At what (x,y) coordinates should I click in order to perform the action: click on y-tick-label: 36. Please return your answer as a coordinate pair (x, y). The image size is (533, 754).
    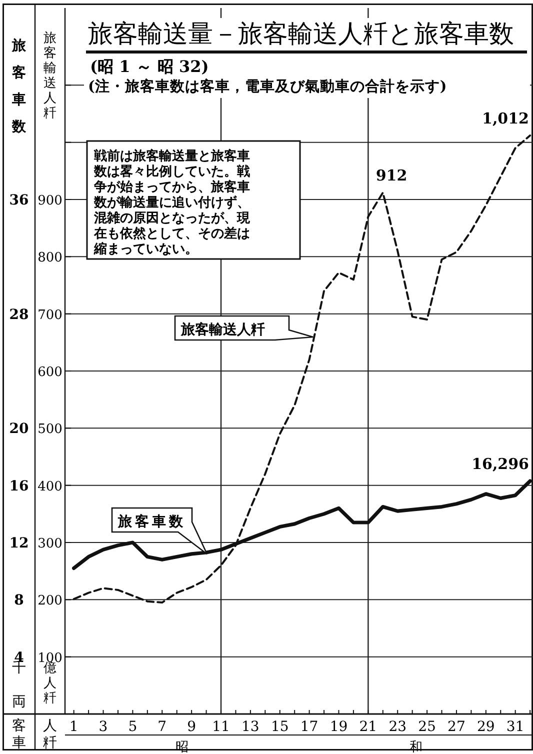
    Looking at the image, I should click on (19, 200).